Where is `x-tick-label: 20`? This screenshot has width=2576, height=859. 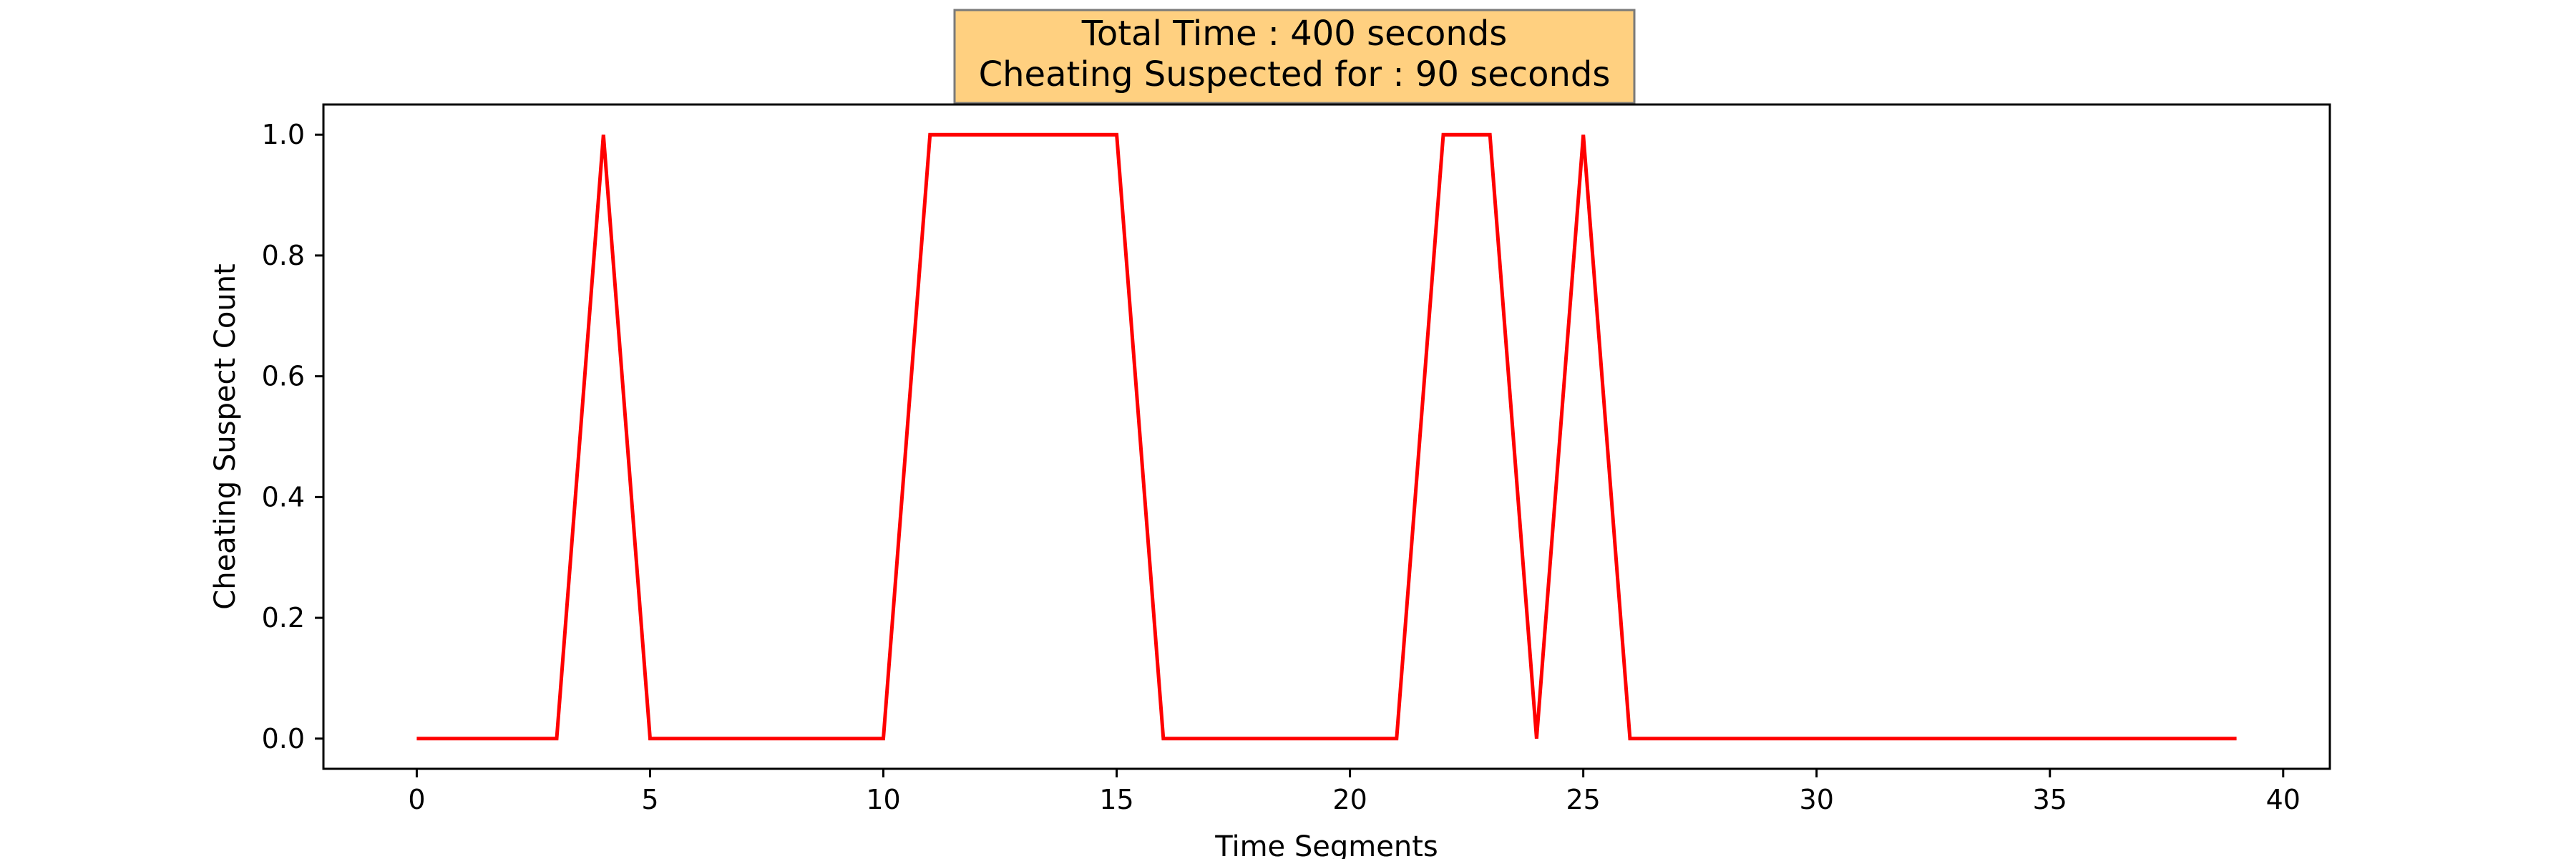 x-tick-label: 20 is located at coordinates (1349, 799).